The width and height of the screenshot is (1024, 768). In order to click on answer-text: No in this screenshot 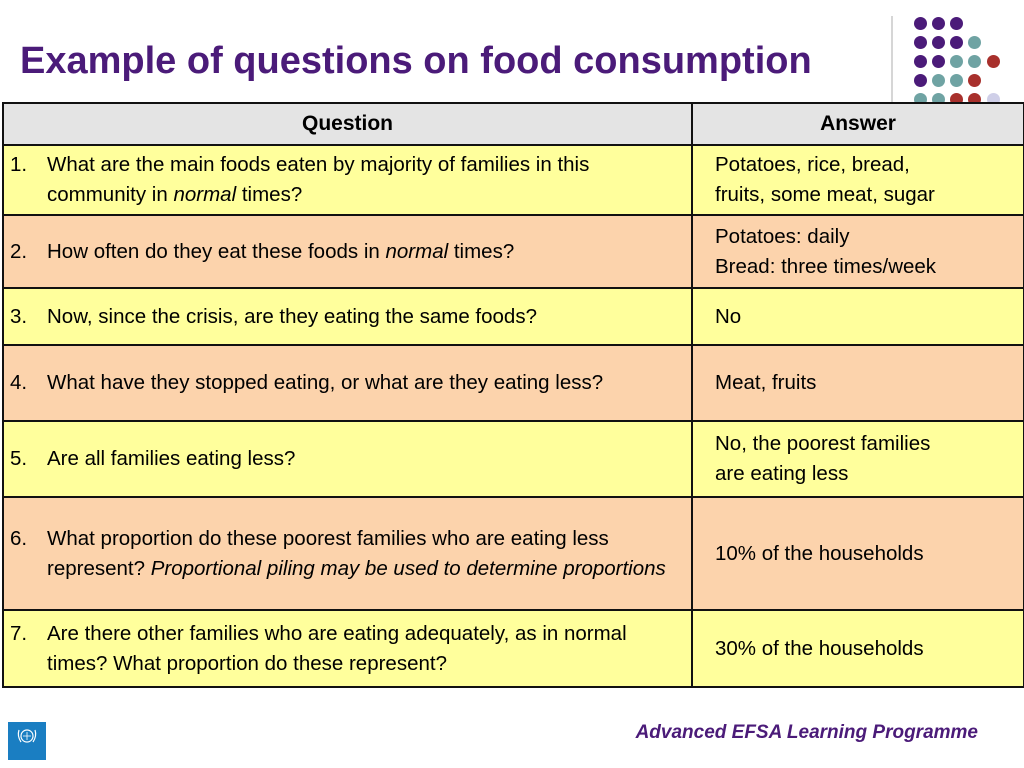, I will do `click(728, 316)`.